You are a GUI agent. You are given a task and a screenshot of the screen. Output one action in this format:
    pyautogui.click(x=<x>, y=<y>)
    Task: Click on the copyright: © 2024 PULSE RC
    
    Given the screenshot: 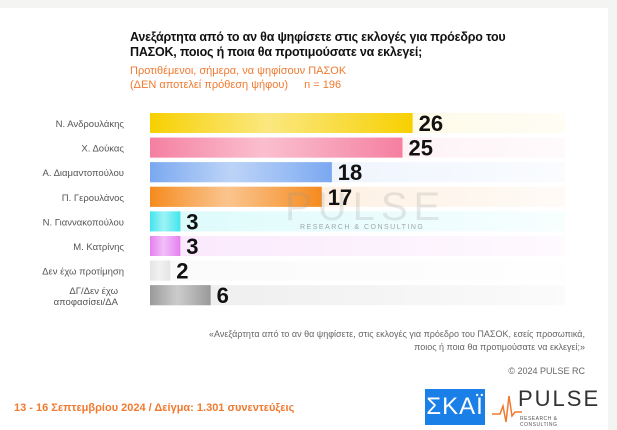 What is the action you would take?
    pyautogui.click(x=546, y=371)
    